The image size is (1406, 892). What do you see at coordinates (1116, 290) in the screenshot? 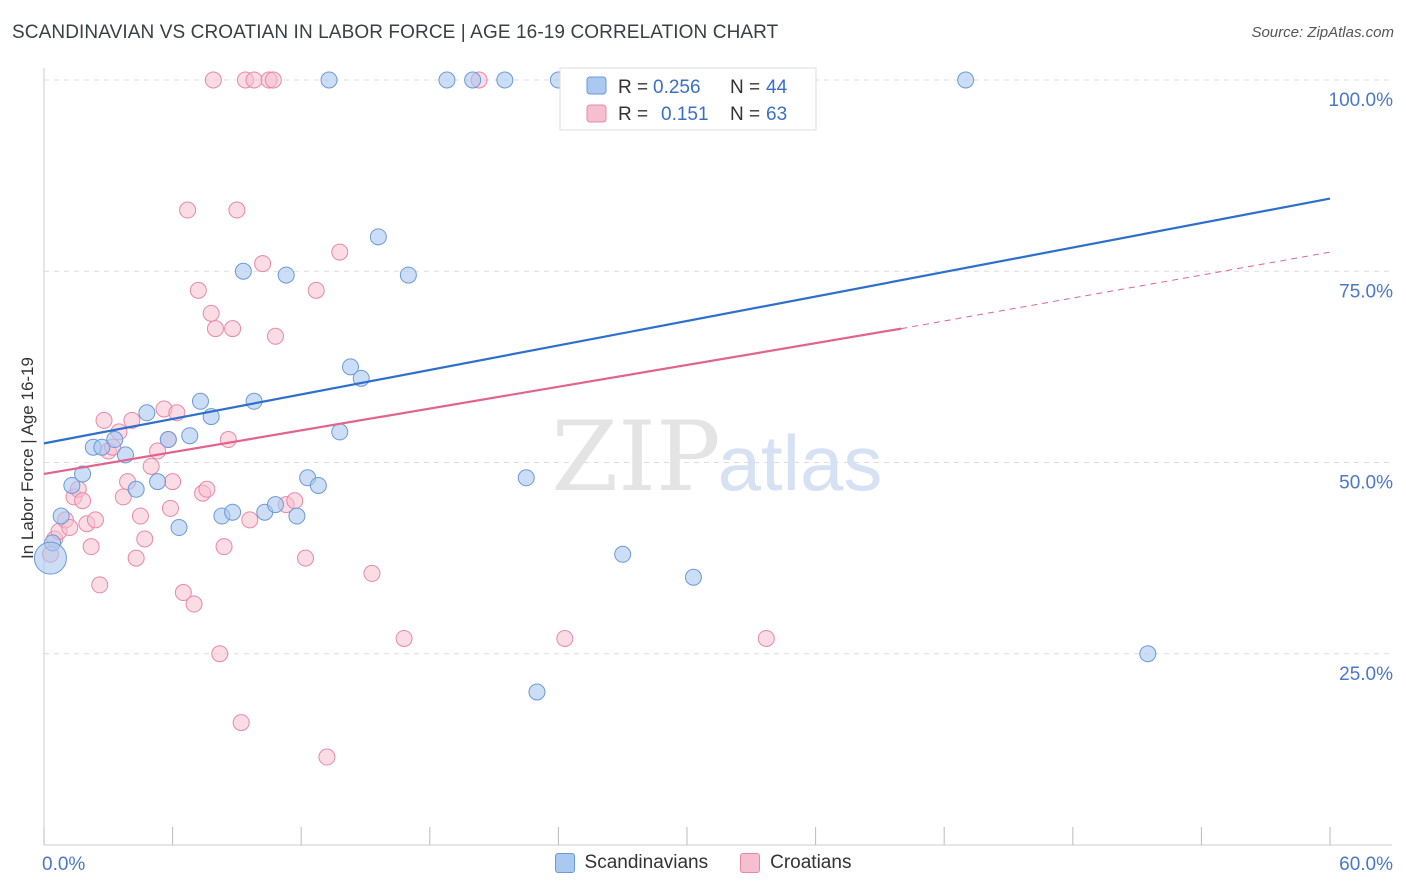
I see `croatians-trend-extension` at bounding box center [1116, 290].